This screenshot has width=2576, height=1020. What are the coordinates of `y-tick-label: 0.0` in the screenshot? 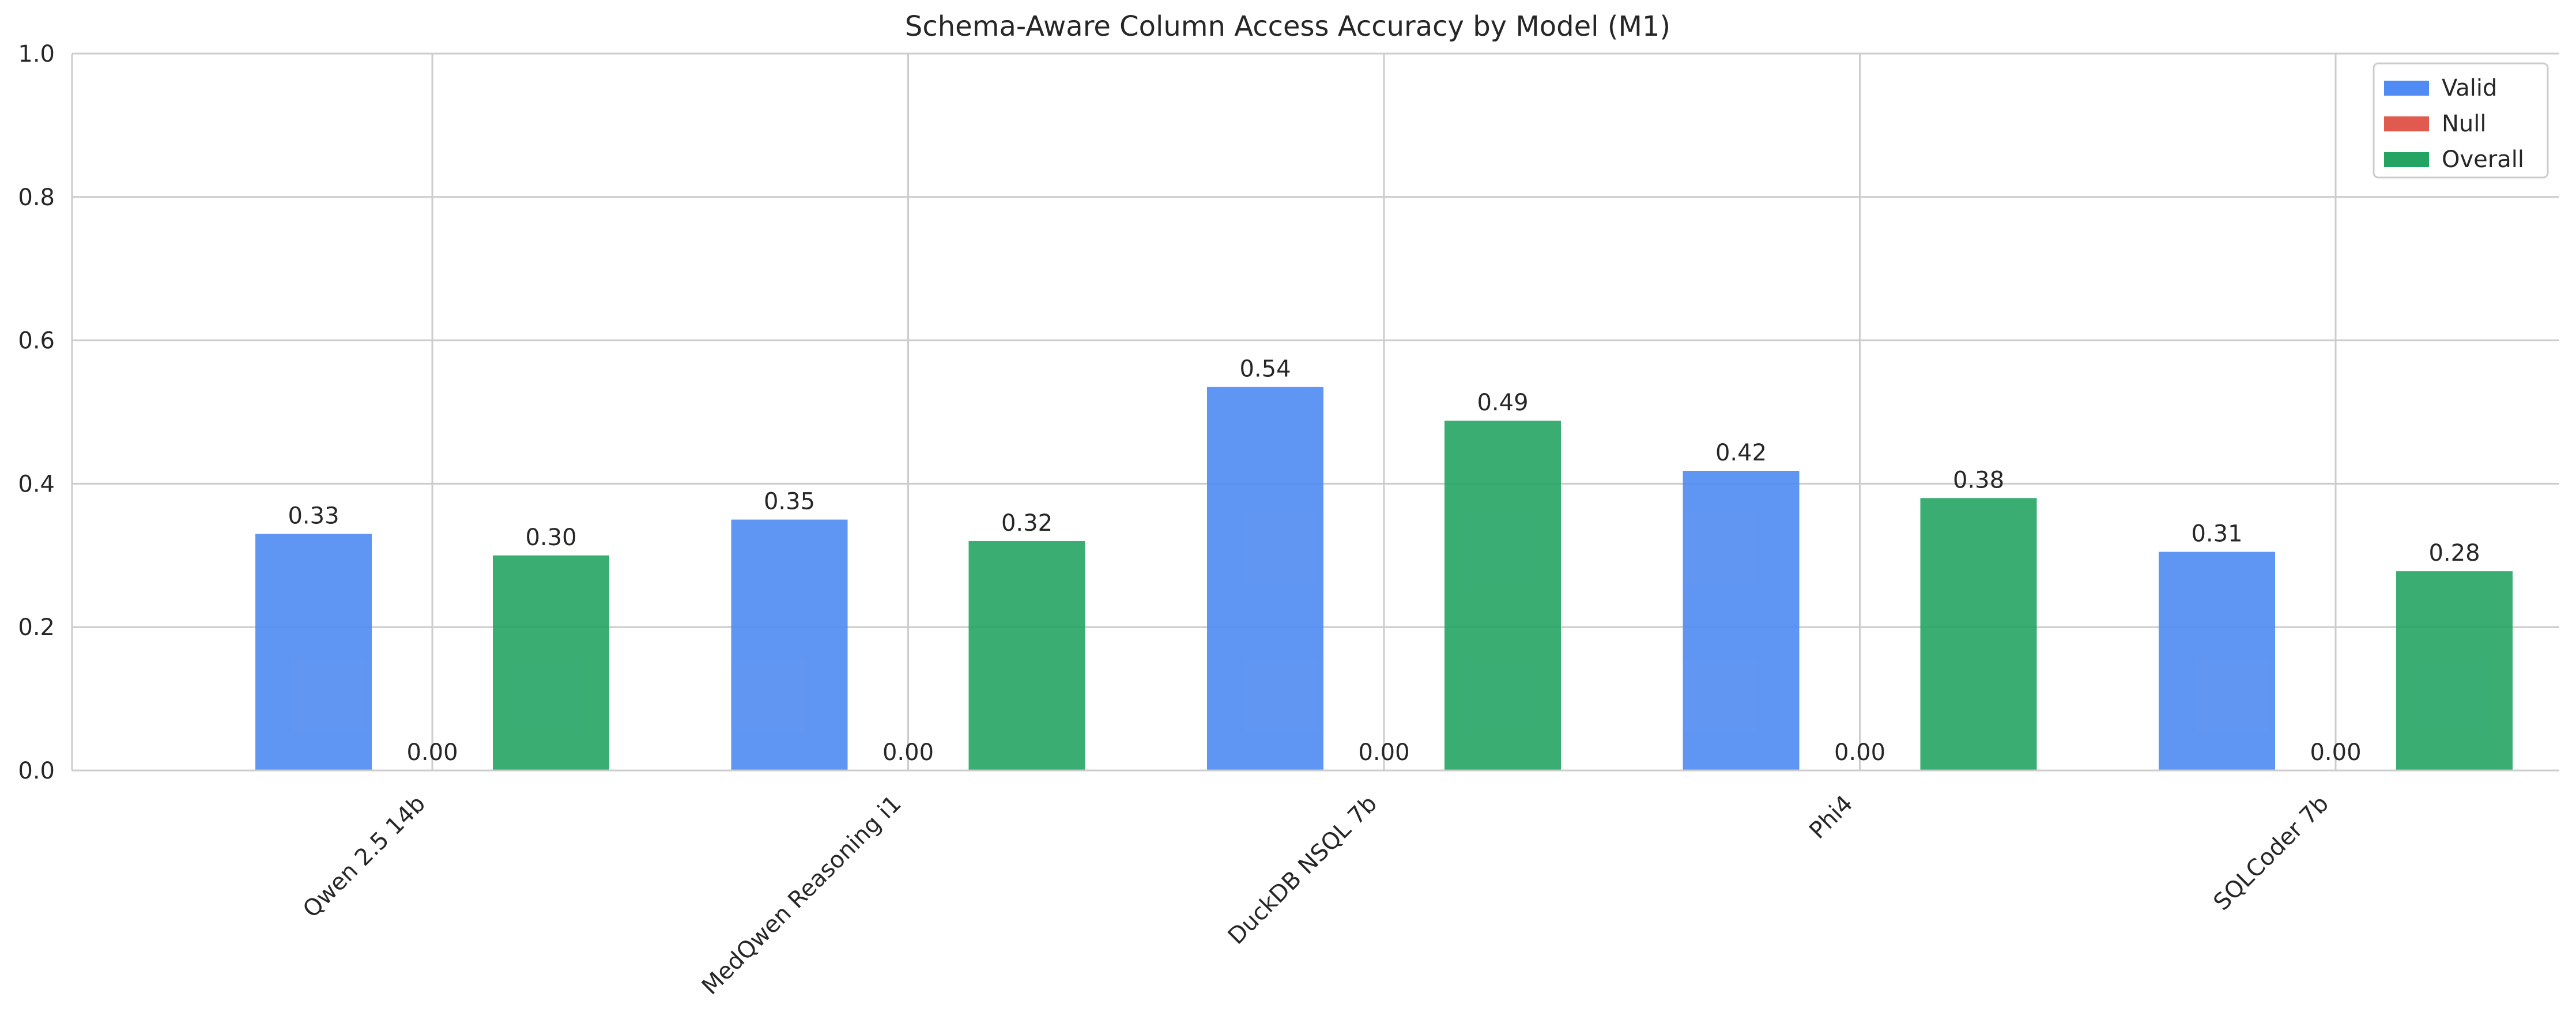 It's located at (36, 771).